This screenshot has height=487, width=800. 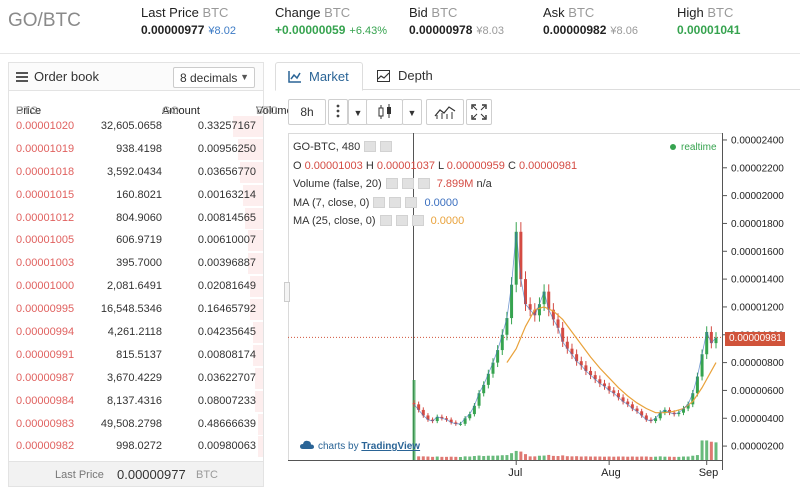 I want to click on row-volume: 0.03656770, so click(x=226, y=171).